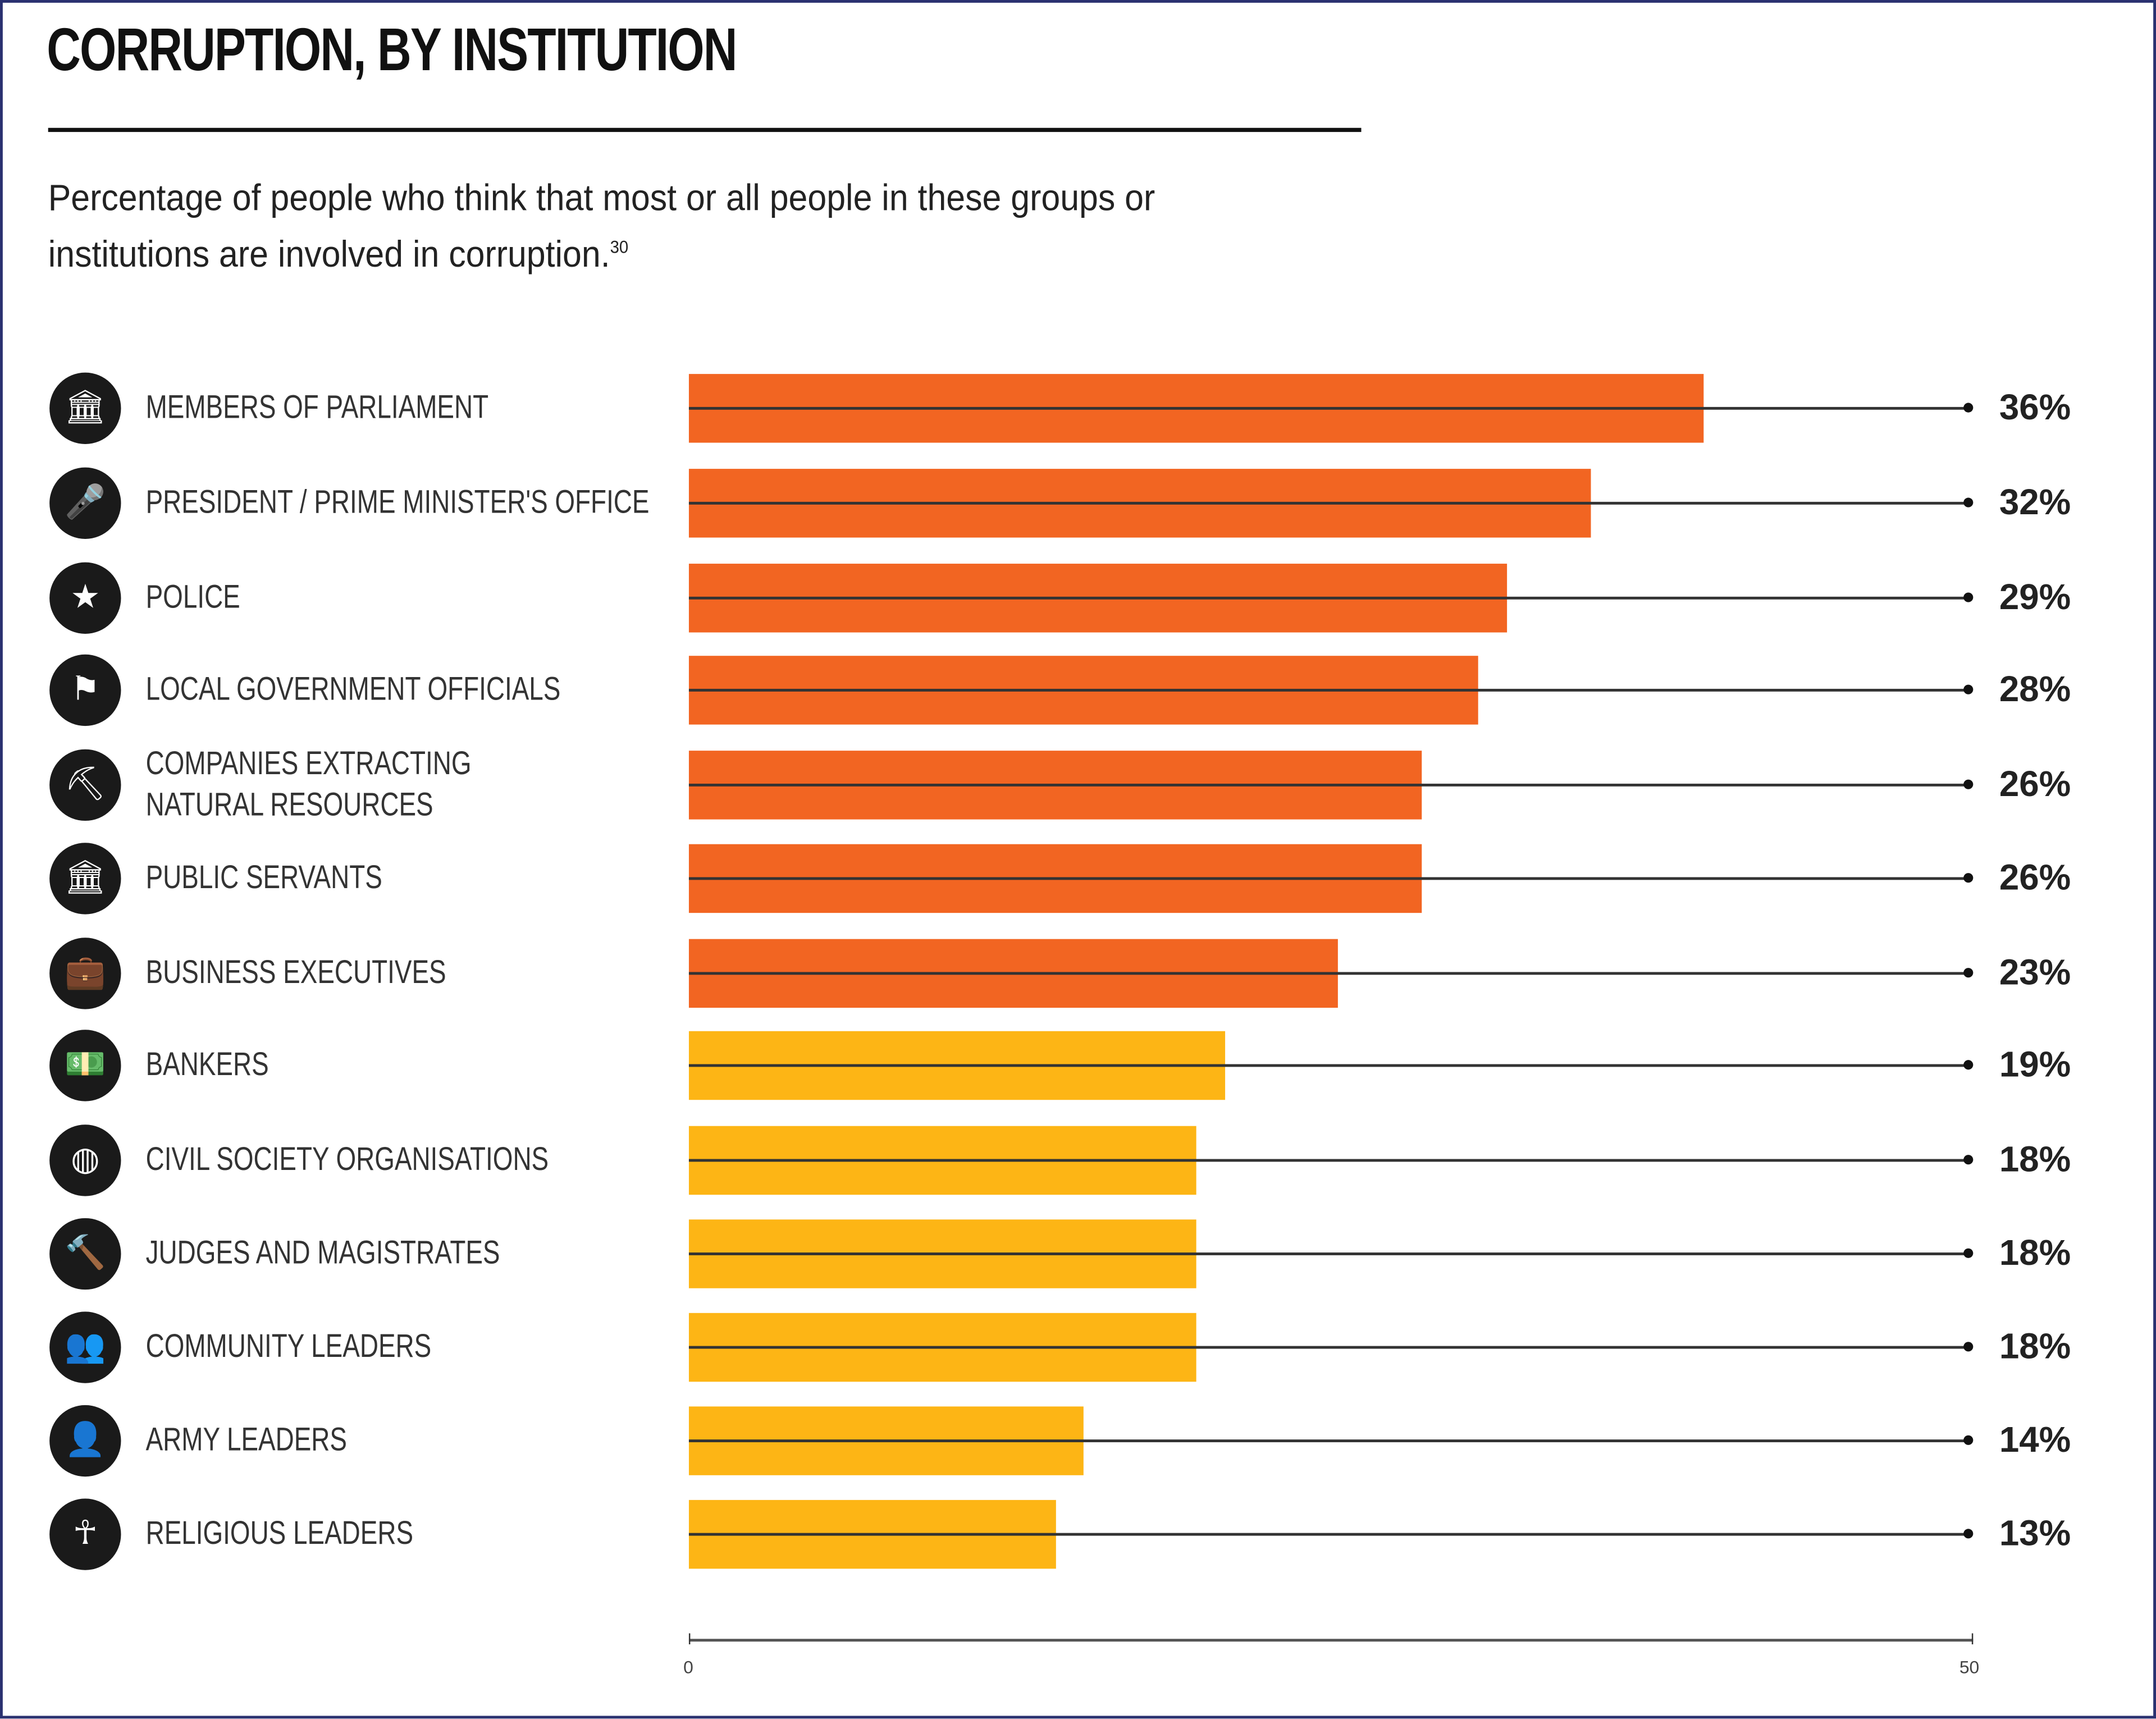 The height and width of the screenshot is (1719, 2156). I want to click on ankh-icon: ☥, so click(85, 1534).